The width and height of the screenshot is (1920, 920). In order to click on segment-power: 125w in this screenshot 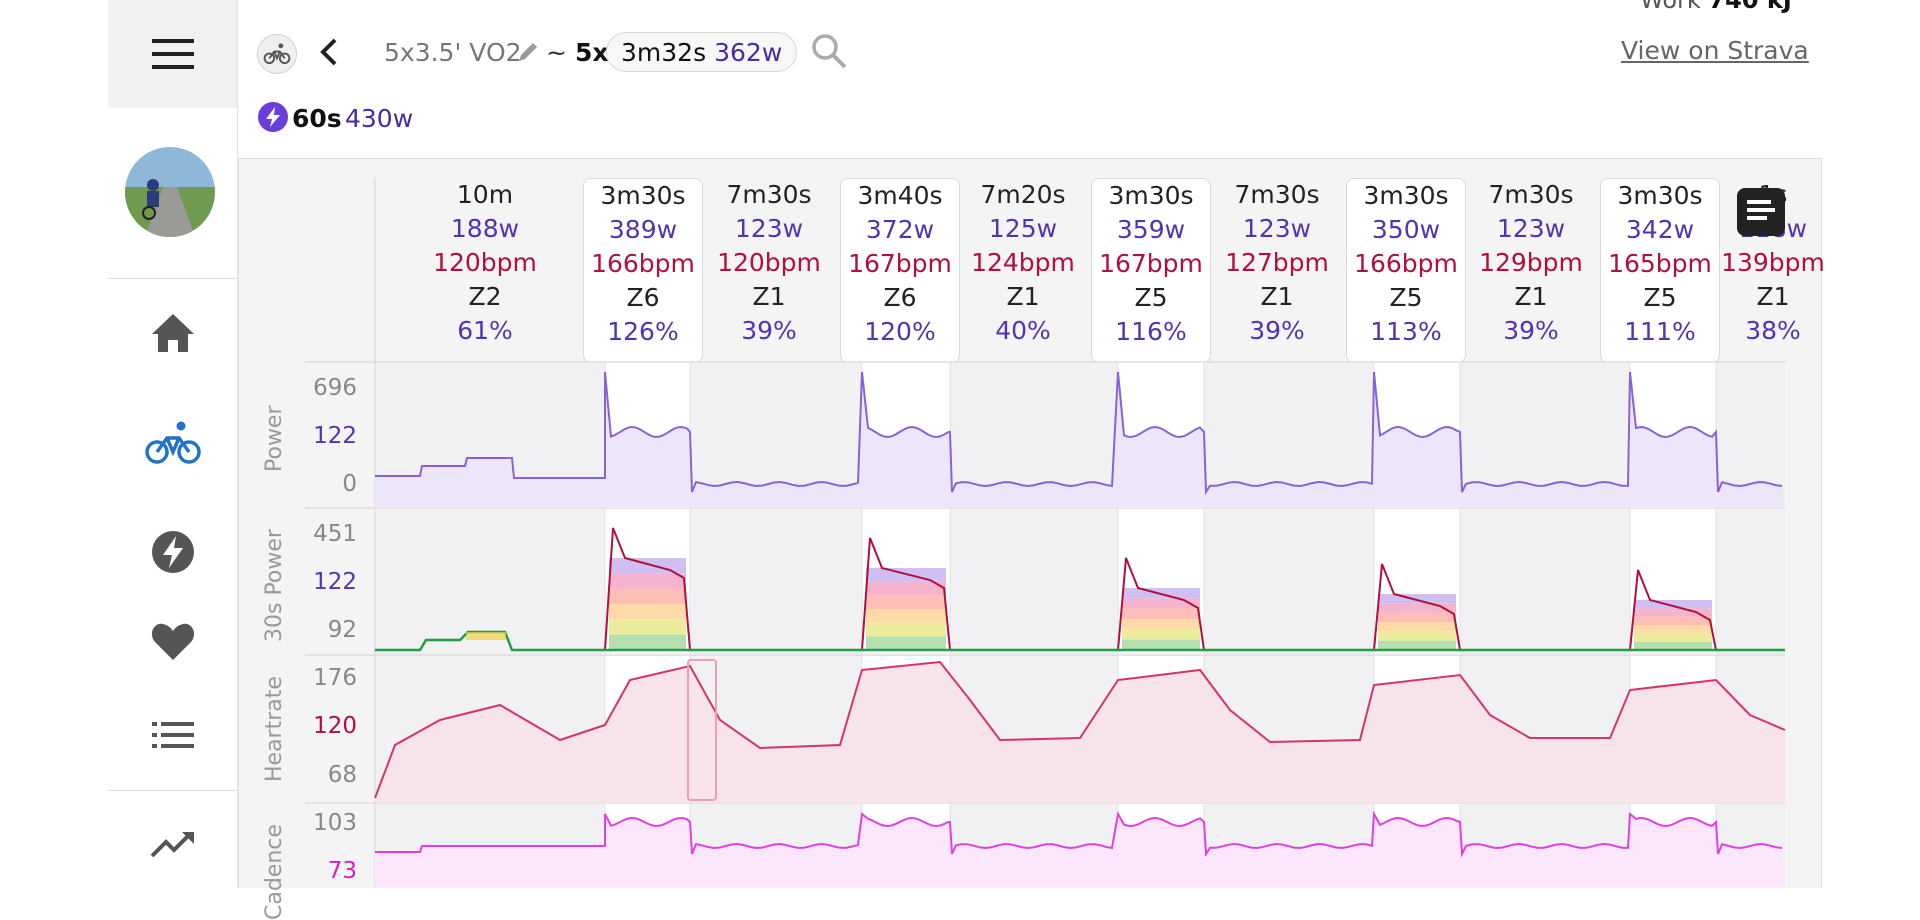, I will do `click(1023, 228)`.